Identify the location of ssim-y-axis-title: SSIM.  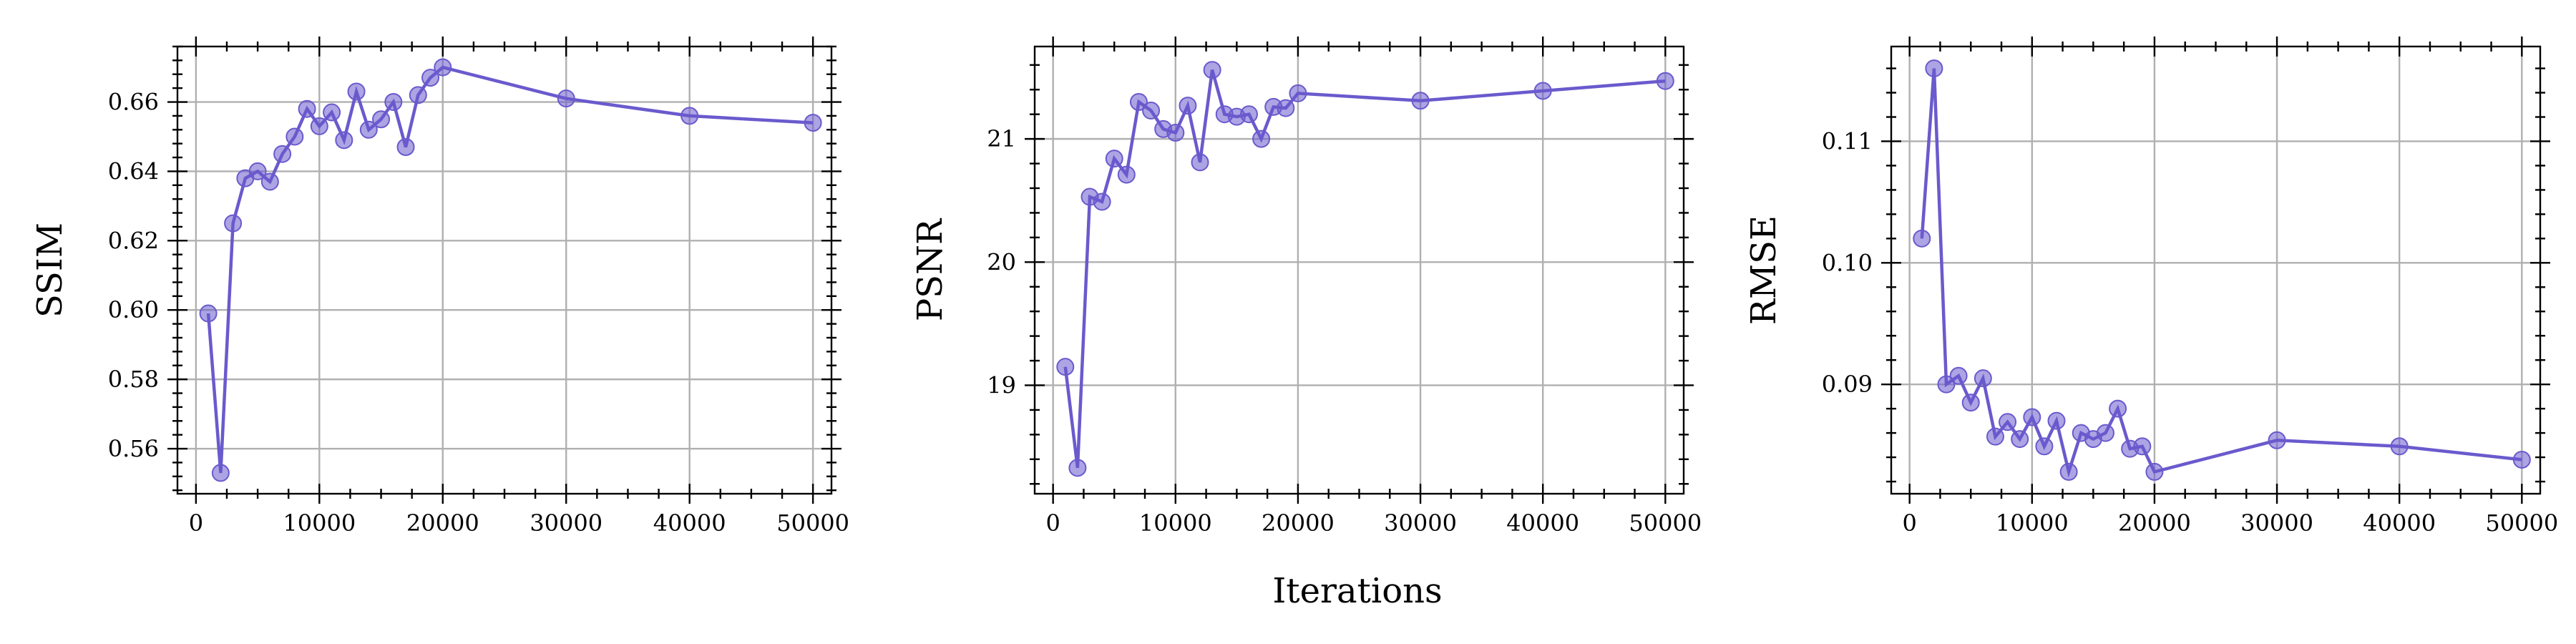
(50, 270).